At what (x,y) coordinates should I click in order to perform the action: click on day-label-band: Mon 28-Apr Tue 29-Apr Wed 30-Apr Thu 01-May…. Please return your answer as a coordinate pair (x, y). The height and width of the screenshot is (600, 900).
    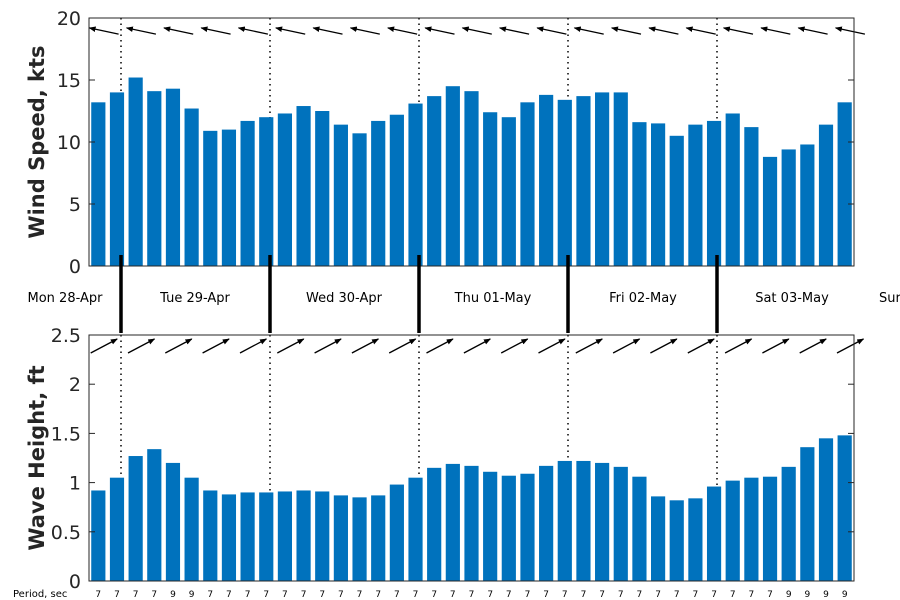
    Looking at the image, I should click on (464, 294).